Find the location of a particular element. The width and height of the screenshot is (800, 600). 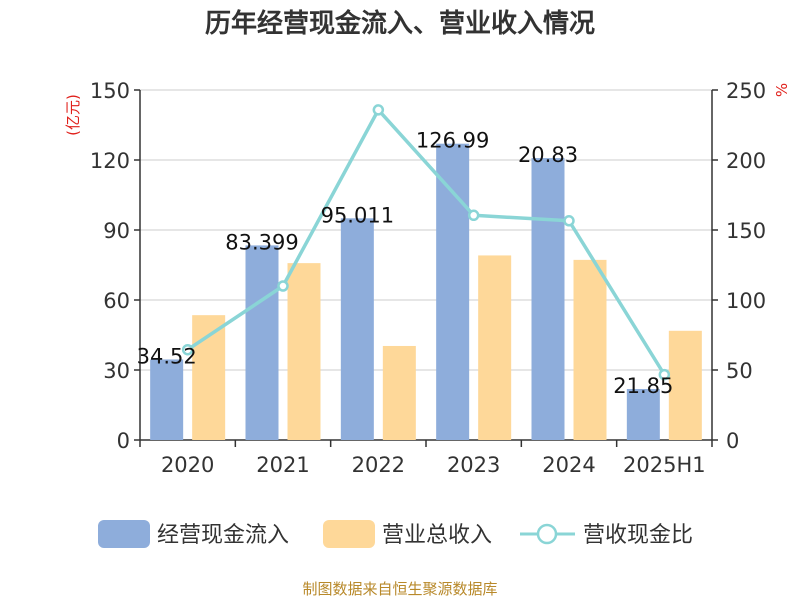

legend-marker-ratio is located at coordinates (547, 534).